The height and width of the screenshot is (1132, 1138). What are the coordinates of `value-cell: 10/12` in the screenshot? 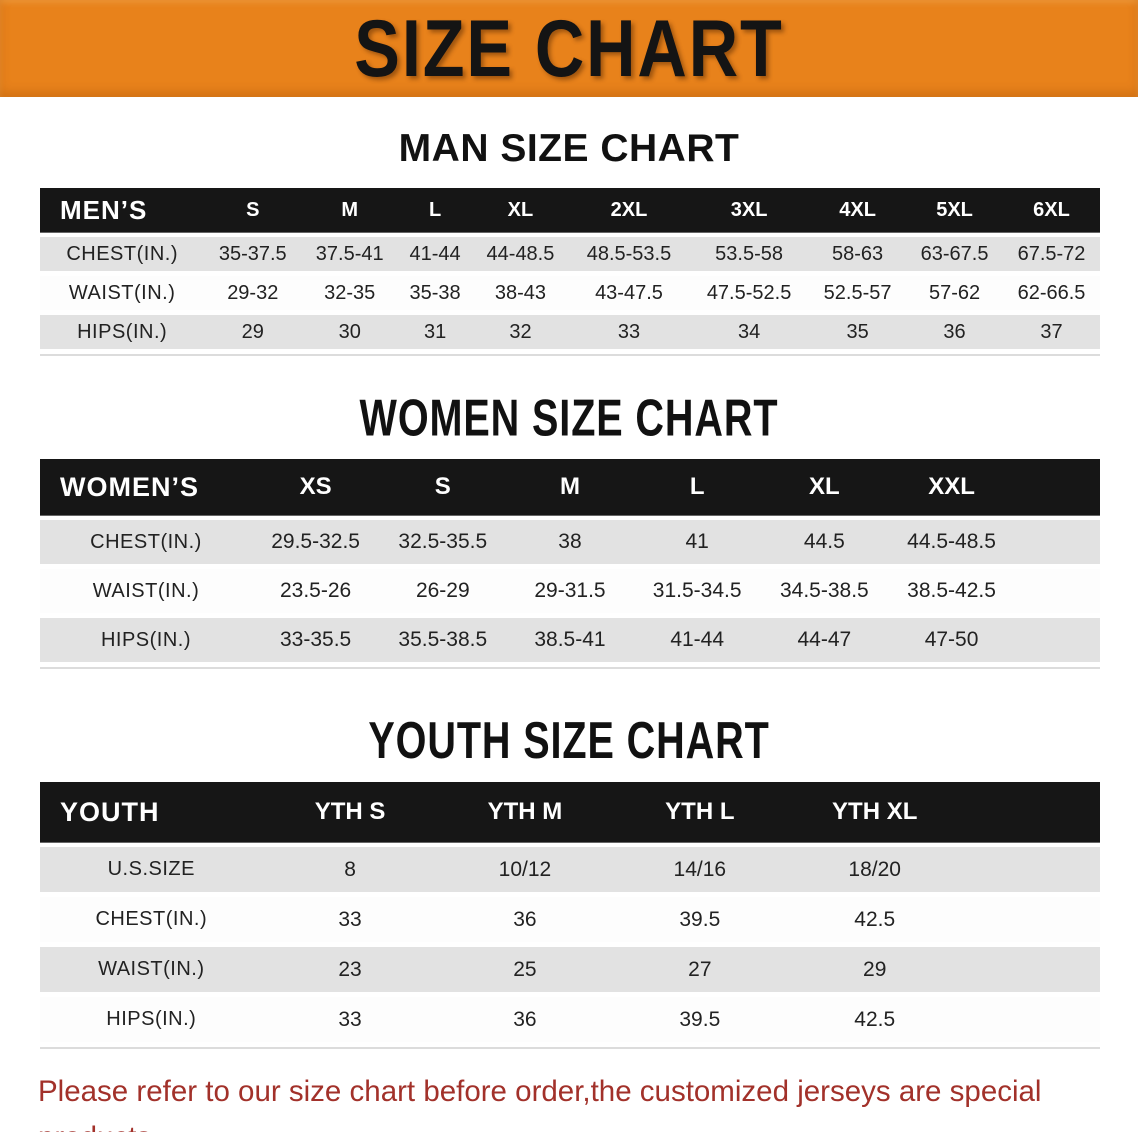 It's located at (525, 869).